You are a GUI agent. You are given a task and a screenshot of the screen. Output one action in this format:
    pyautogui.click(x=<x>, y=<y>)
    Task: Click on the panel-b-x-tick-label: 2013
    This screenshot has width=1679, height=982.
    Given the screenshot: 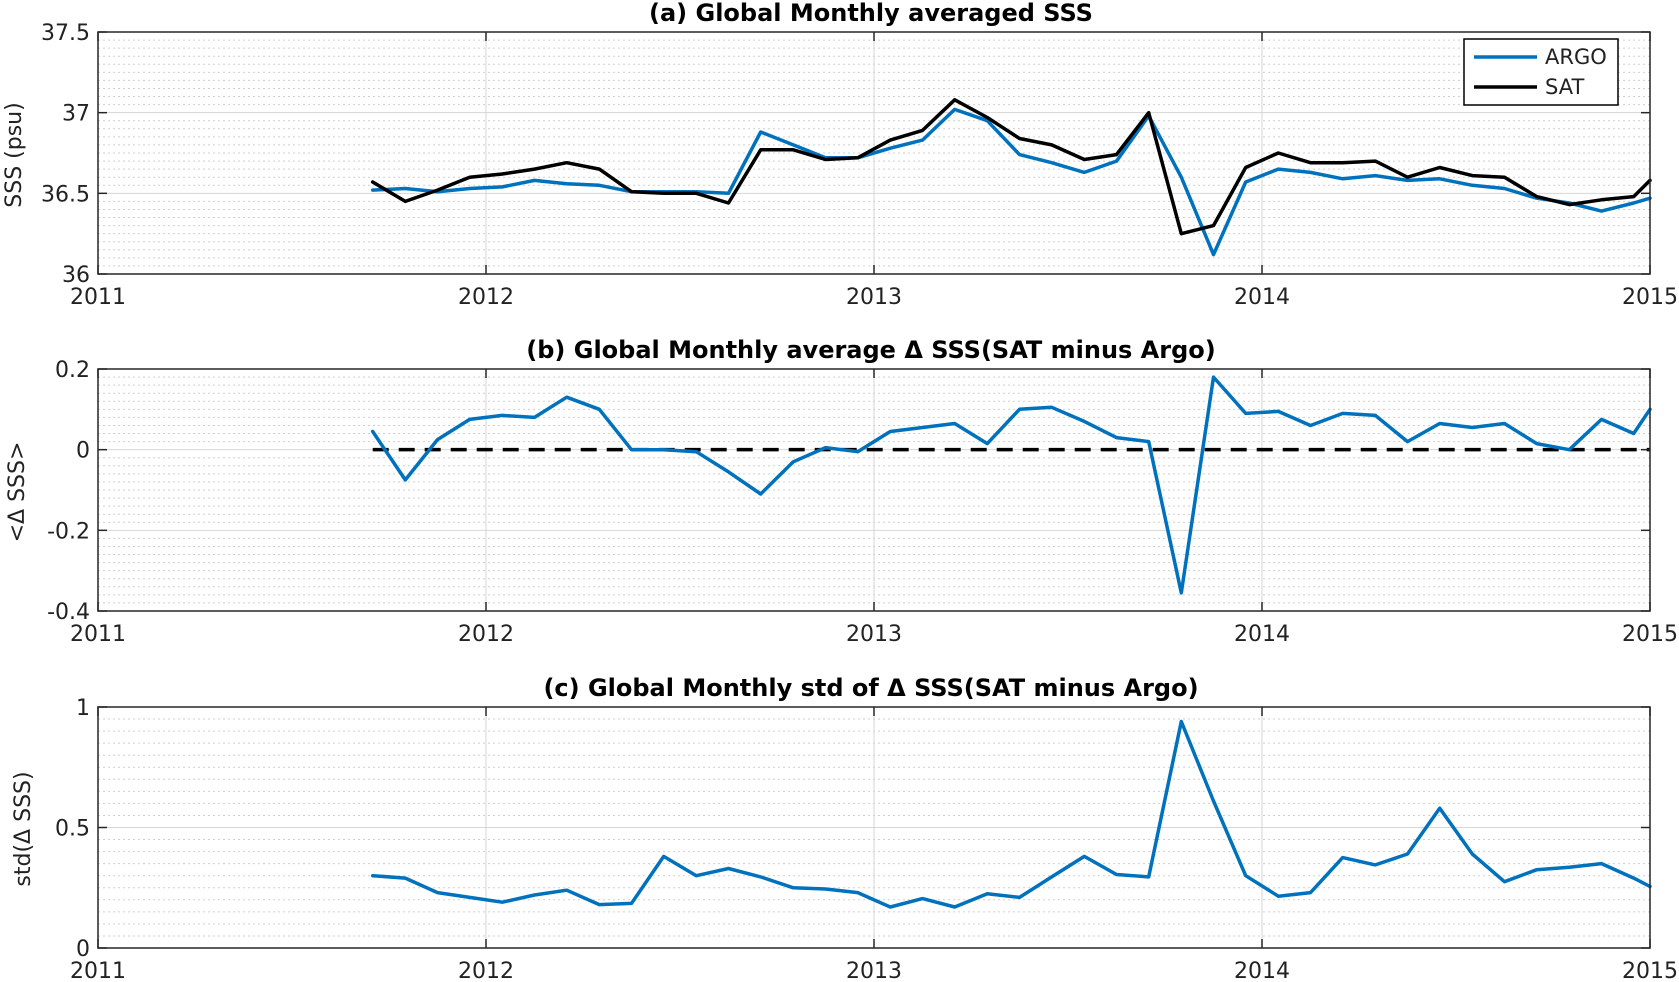 What is the action you would take?
    pyautogui.click(x=874, y=634)
    